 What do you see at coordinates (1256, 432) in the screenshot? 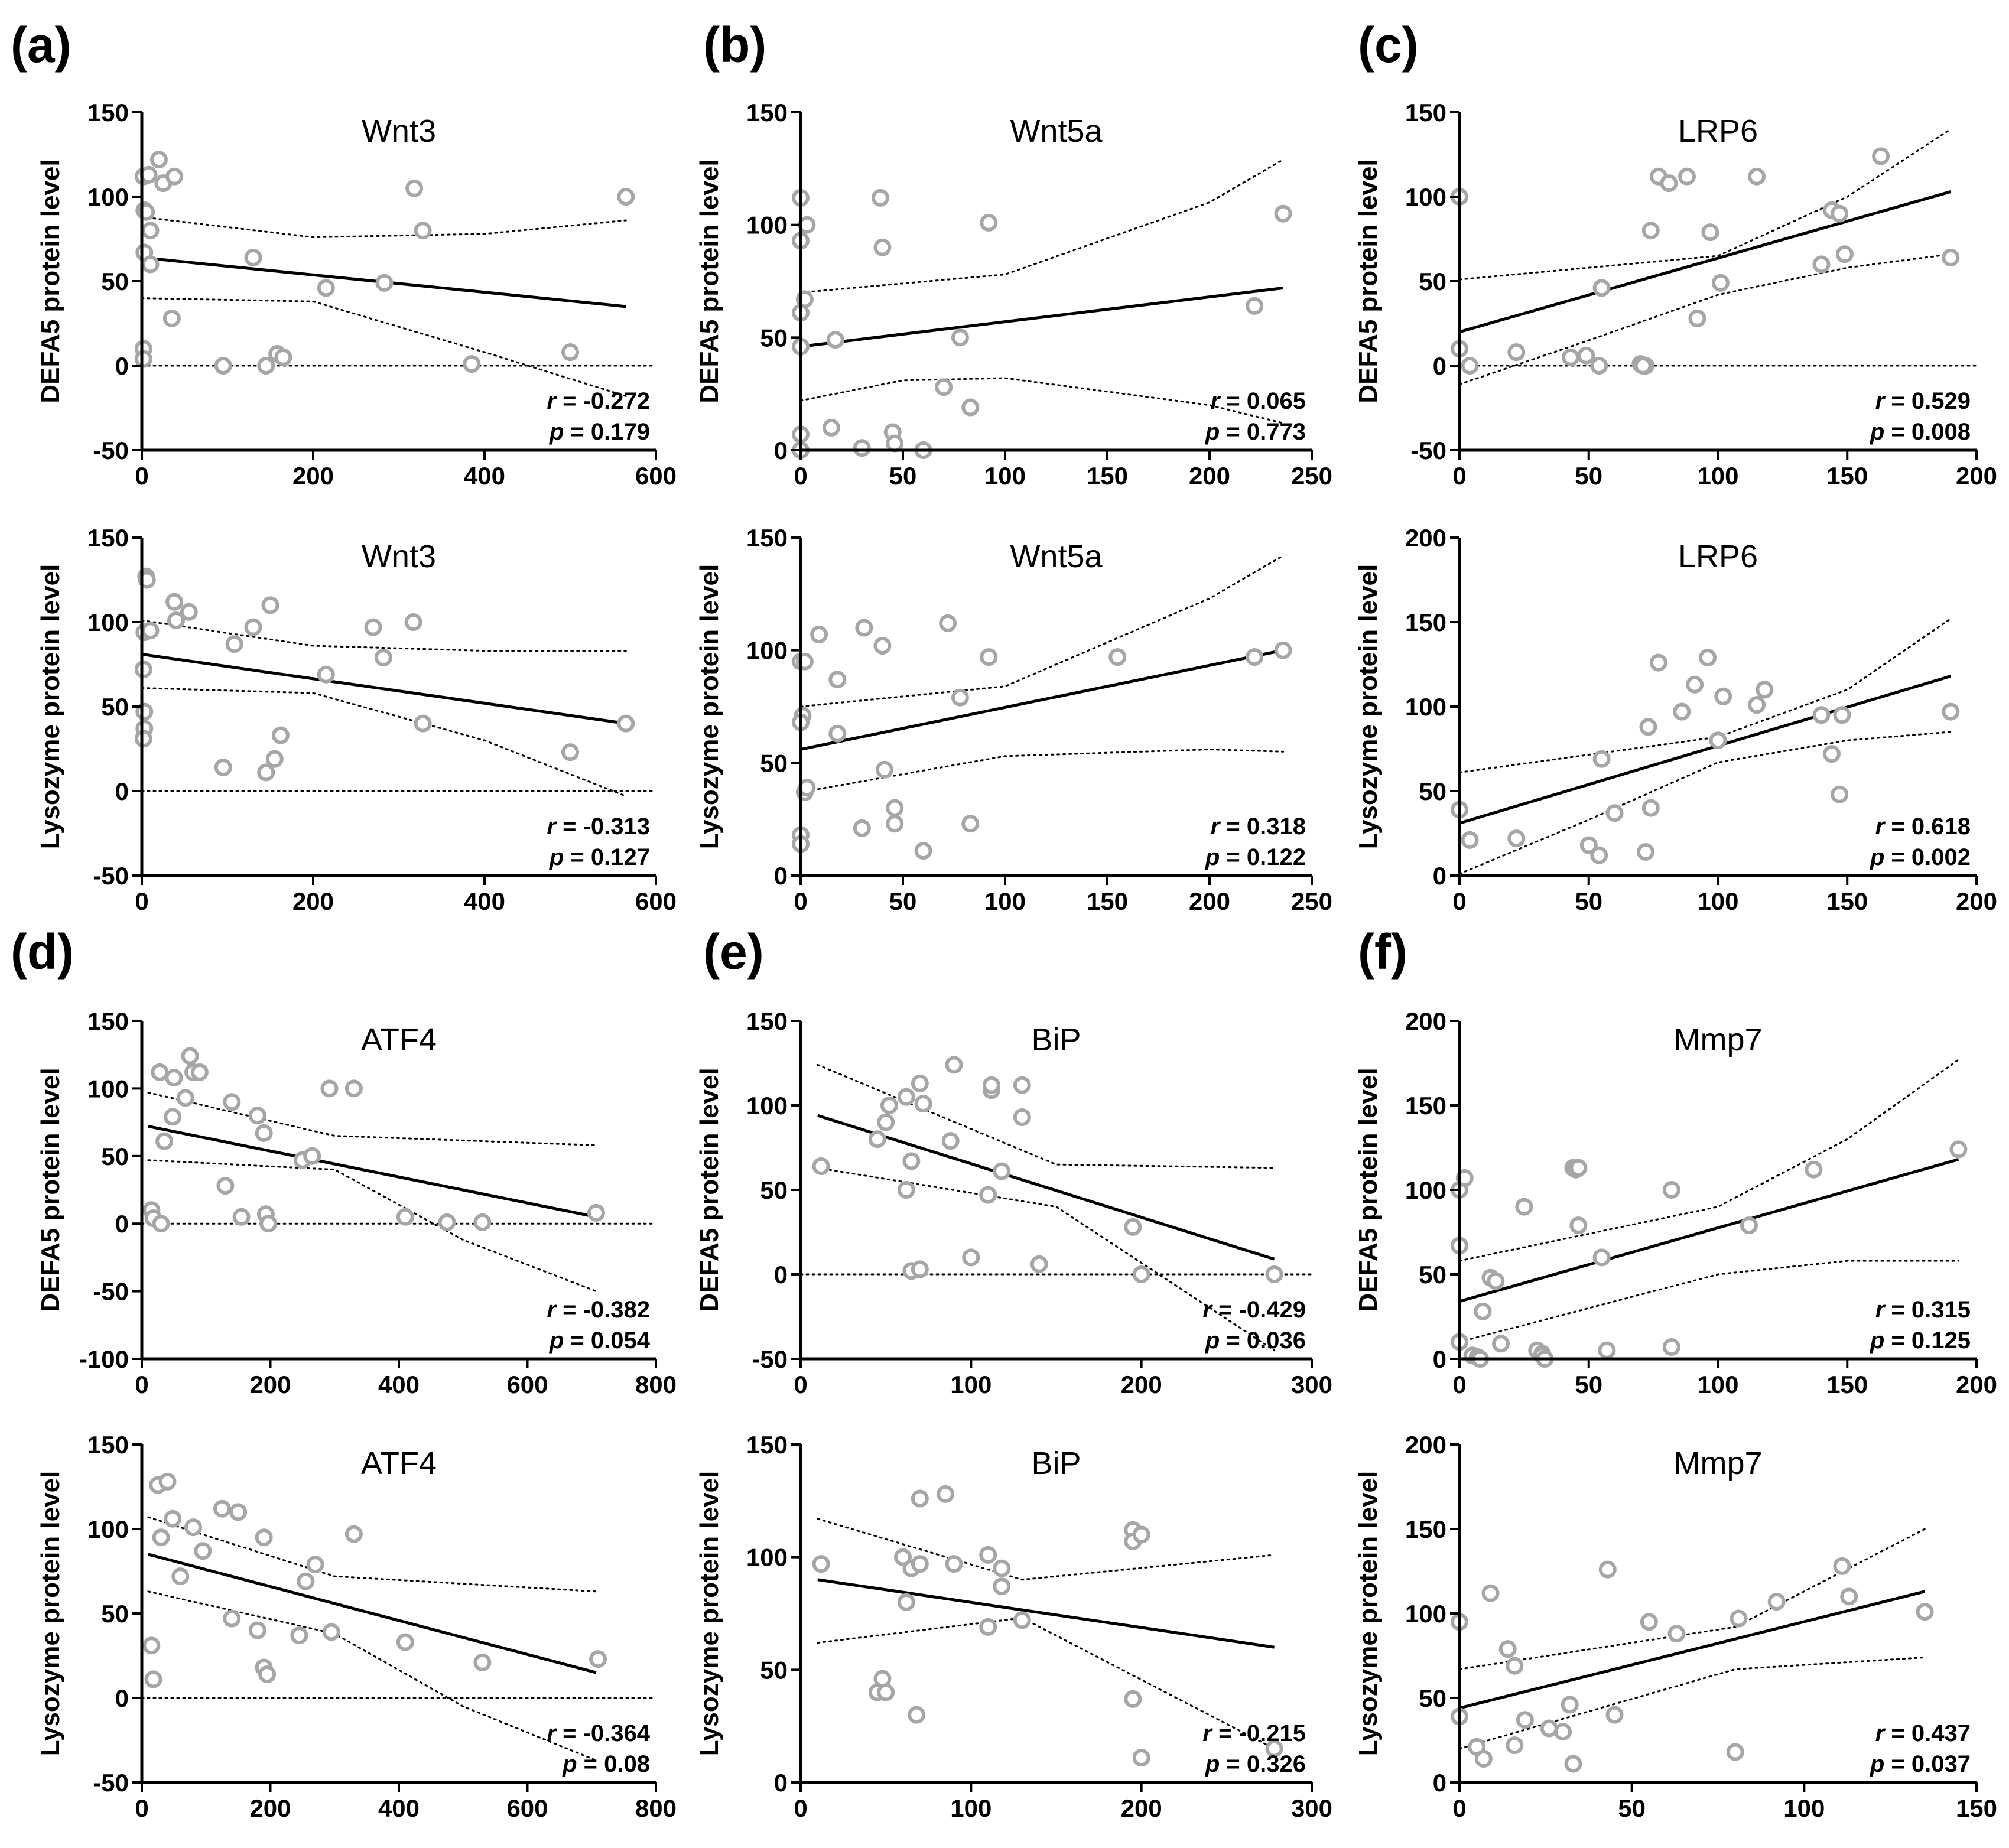
I see `p-statistic: p = 0.773` at bounding box center [1256, 432].